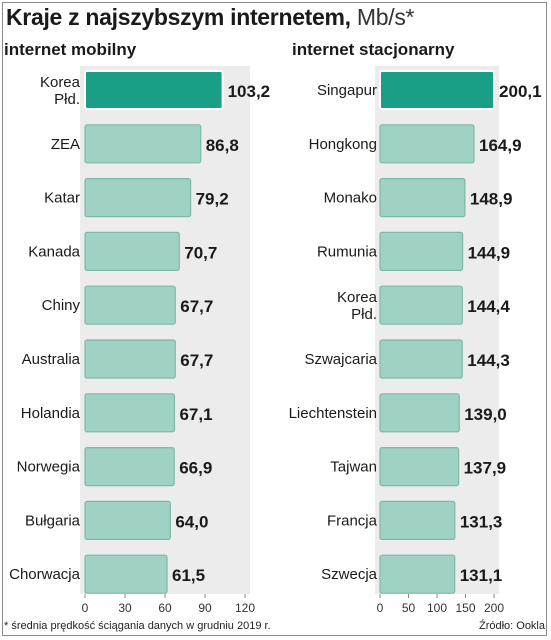 The width and height of the screenshot is (551, 640). I want to click on value-label-fixed: 137,9, so click(485, 468).